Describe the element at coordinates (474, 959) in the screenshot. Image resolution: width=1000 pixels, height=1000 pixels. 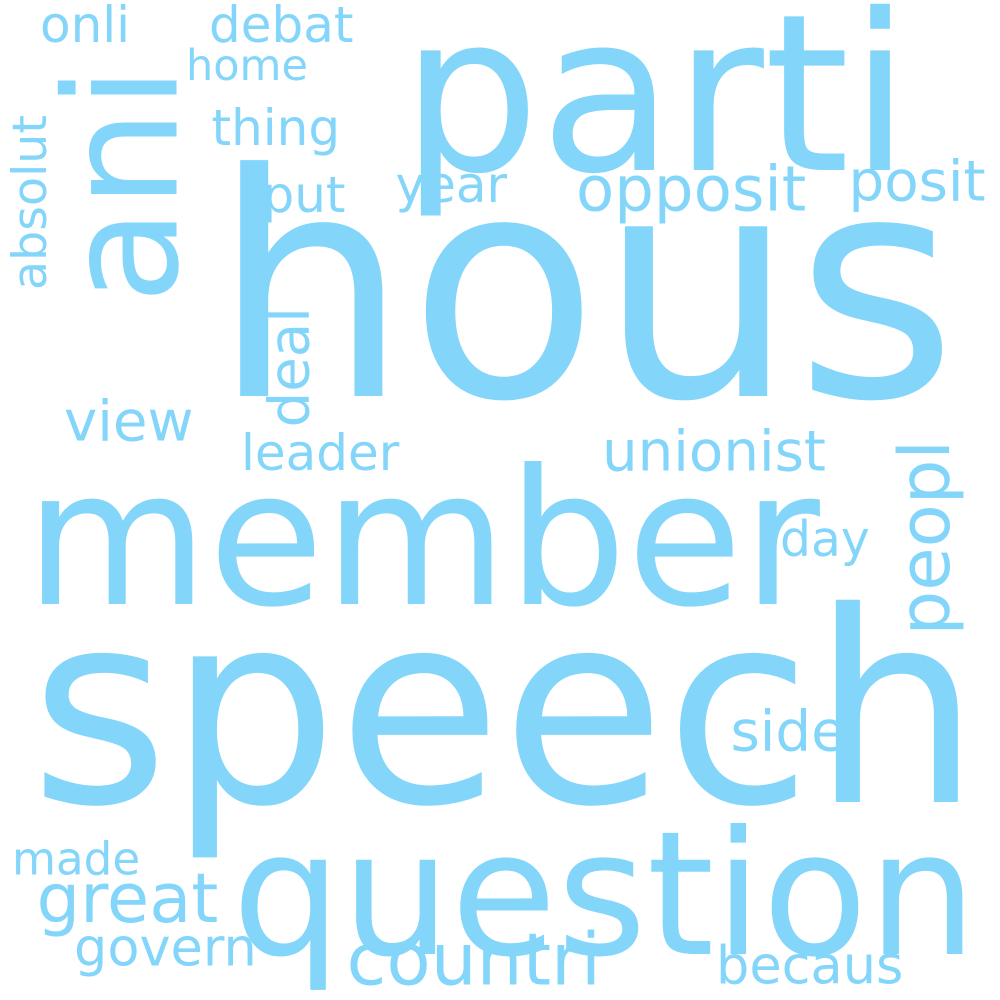
I see `word-countri: countri` at that location.